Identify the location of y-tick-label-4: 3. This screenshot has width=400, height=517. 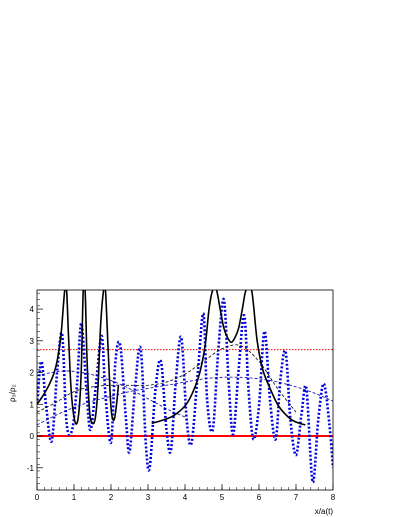
(32, 341).